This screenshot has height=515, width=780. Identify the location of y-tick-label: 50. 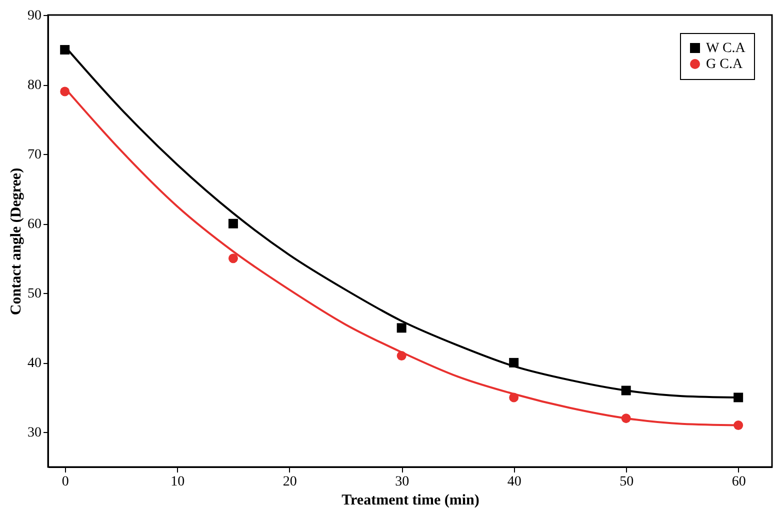
(35, 294).